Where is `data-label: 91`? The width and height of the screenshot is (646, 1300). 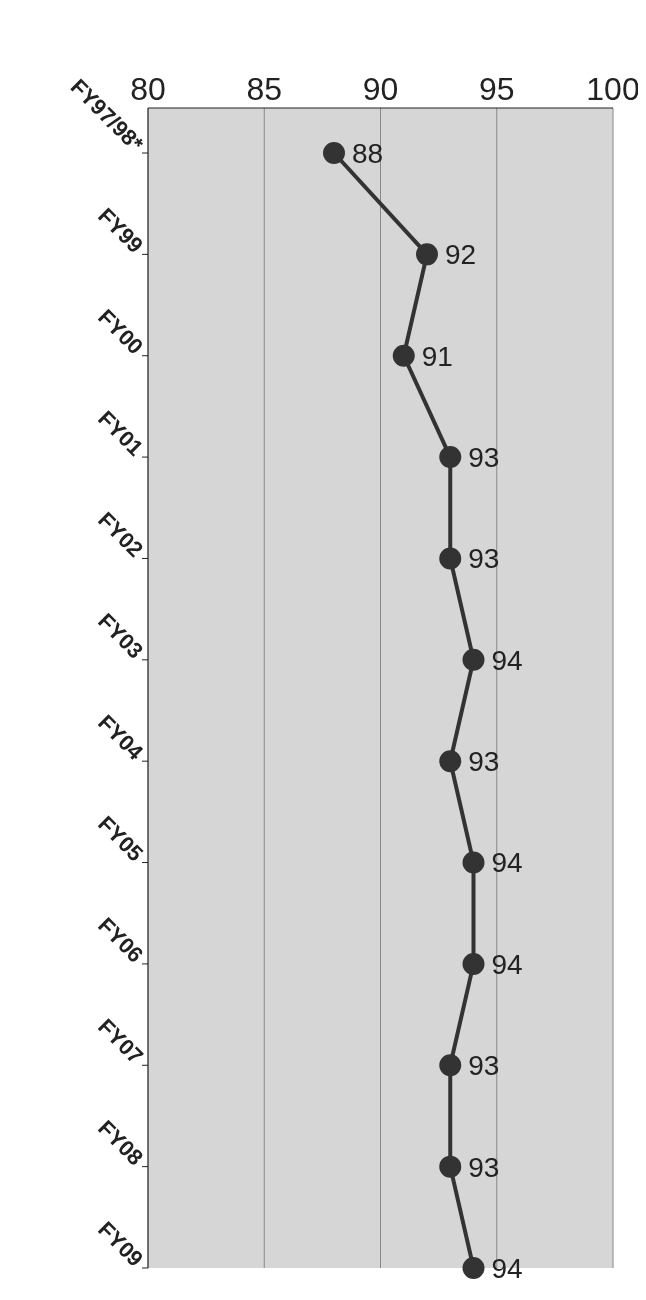 data-label: 91 is located at coordinates (437, 356).